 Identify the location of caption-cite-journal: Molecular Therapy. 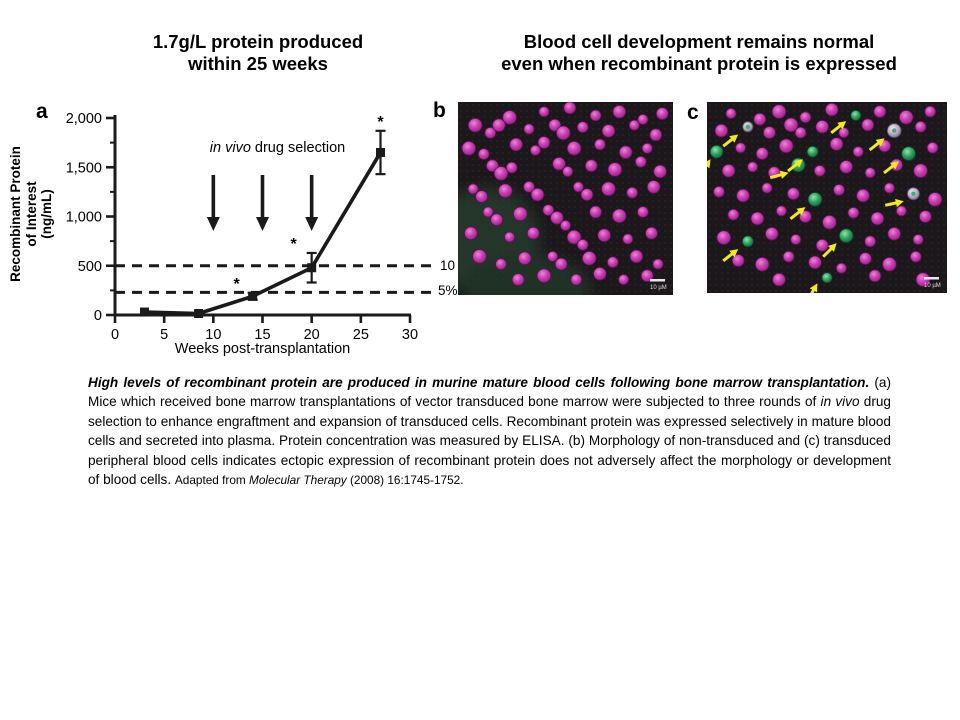
(298, 480).